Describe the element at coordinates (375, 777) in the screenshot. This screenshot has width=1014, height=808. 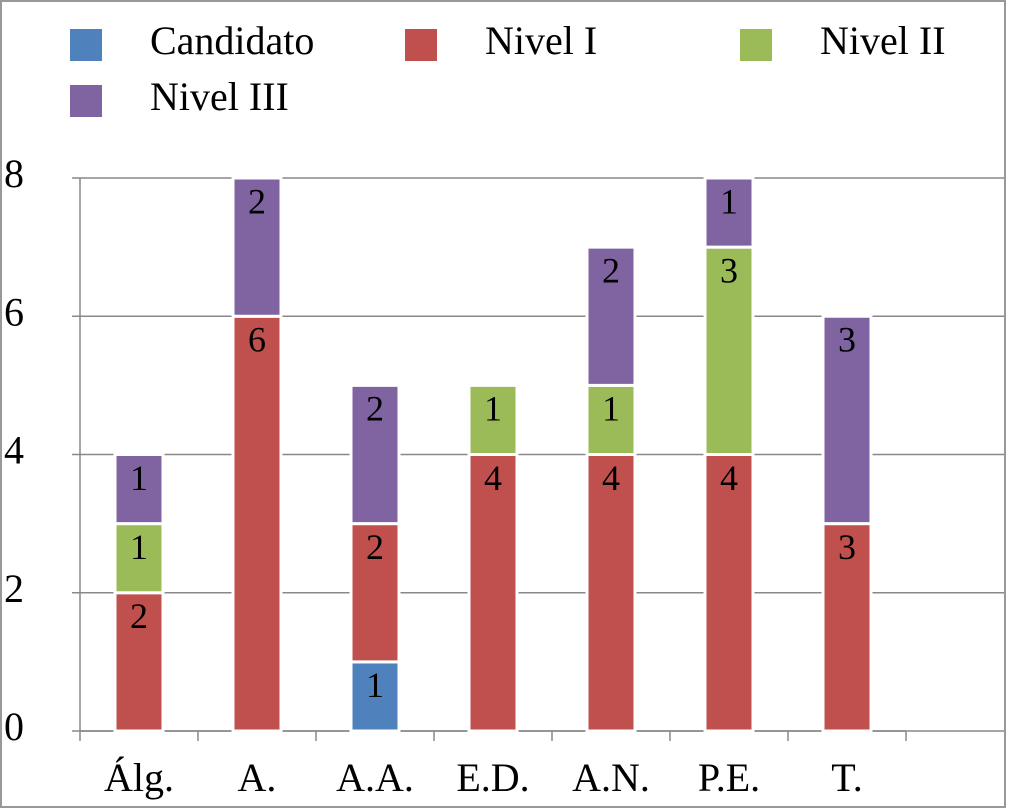
I see `x-tick-label: A.A.` at that location.